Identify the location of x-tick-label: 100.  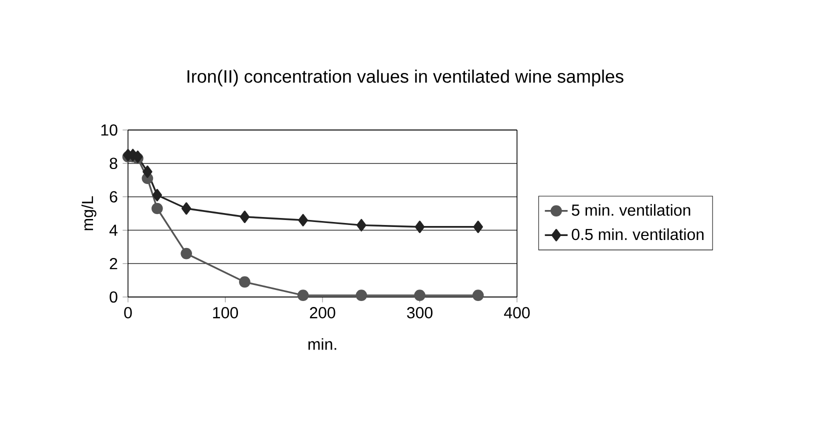
(225, 312).